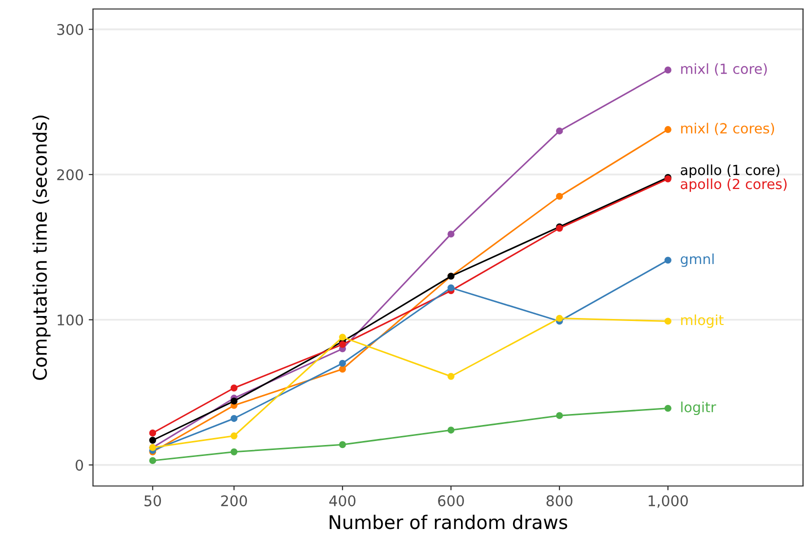 The width and height of the screenshot is (804, 548). Describe the element at coordinates (449, 522) in the screenshot. I see `x-axis-title: Number of random draws` at that location.